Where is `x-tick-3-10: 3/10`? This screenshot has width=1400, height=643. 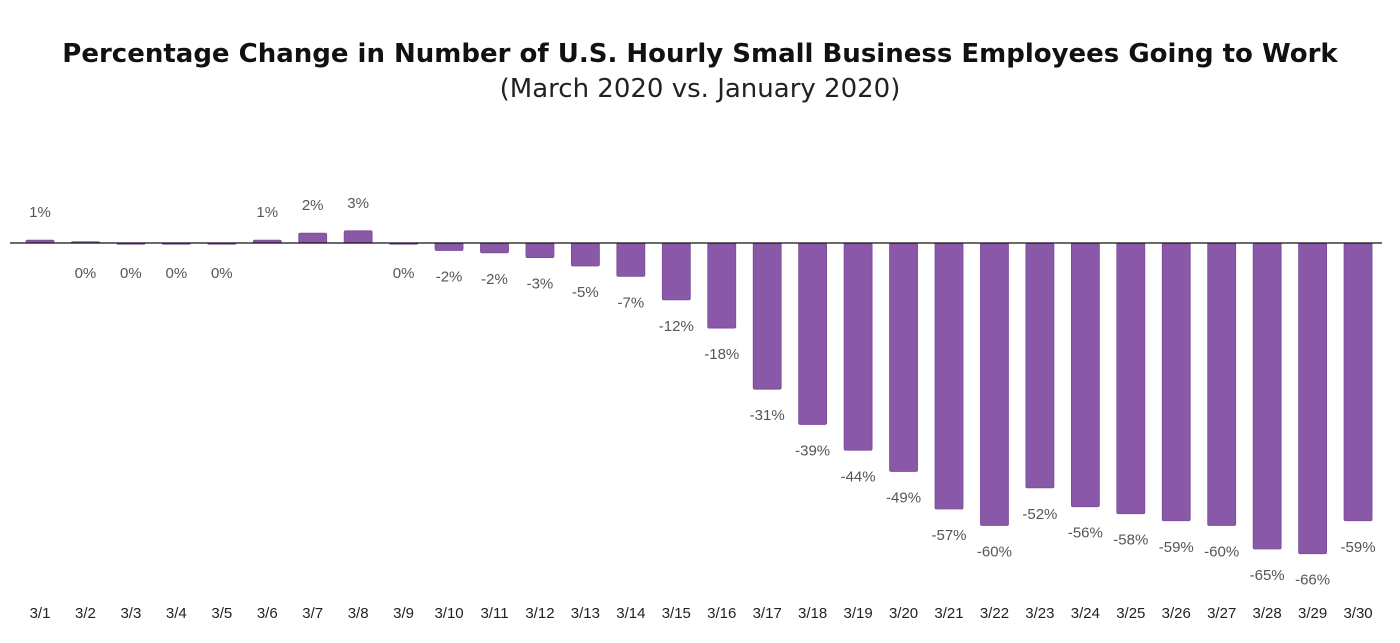
x-tick-3-10: 3/10 is located at coordinates (448, 613).